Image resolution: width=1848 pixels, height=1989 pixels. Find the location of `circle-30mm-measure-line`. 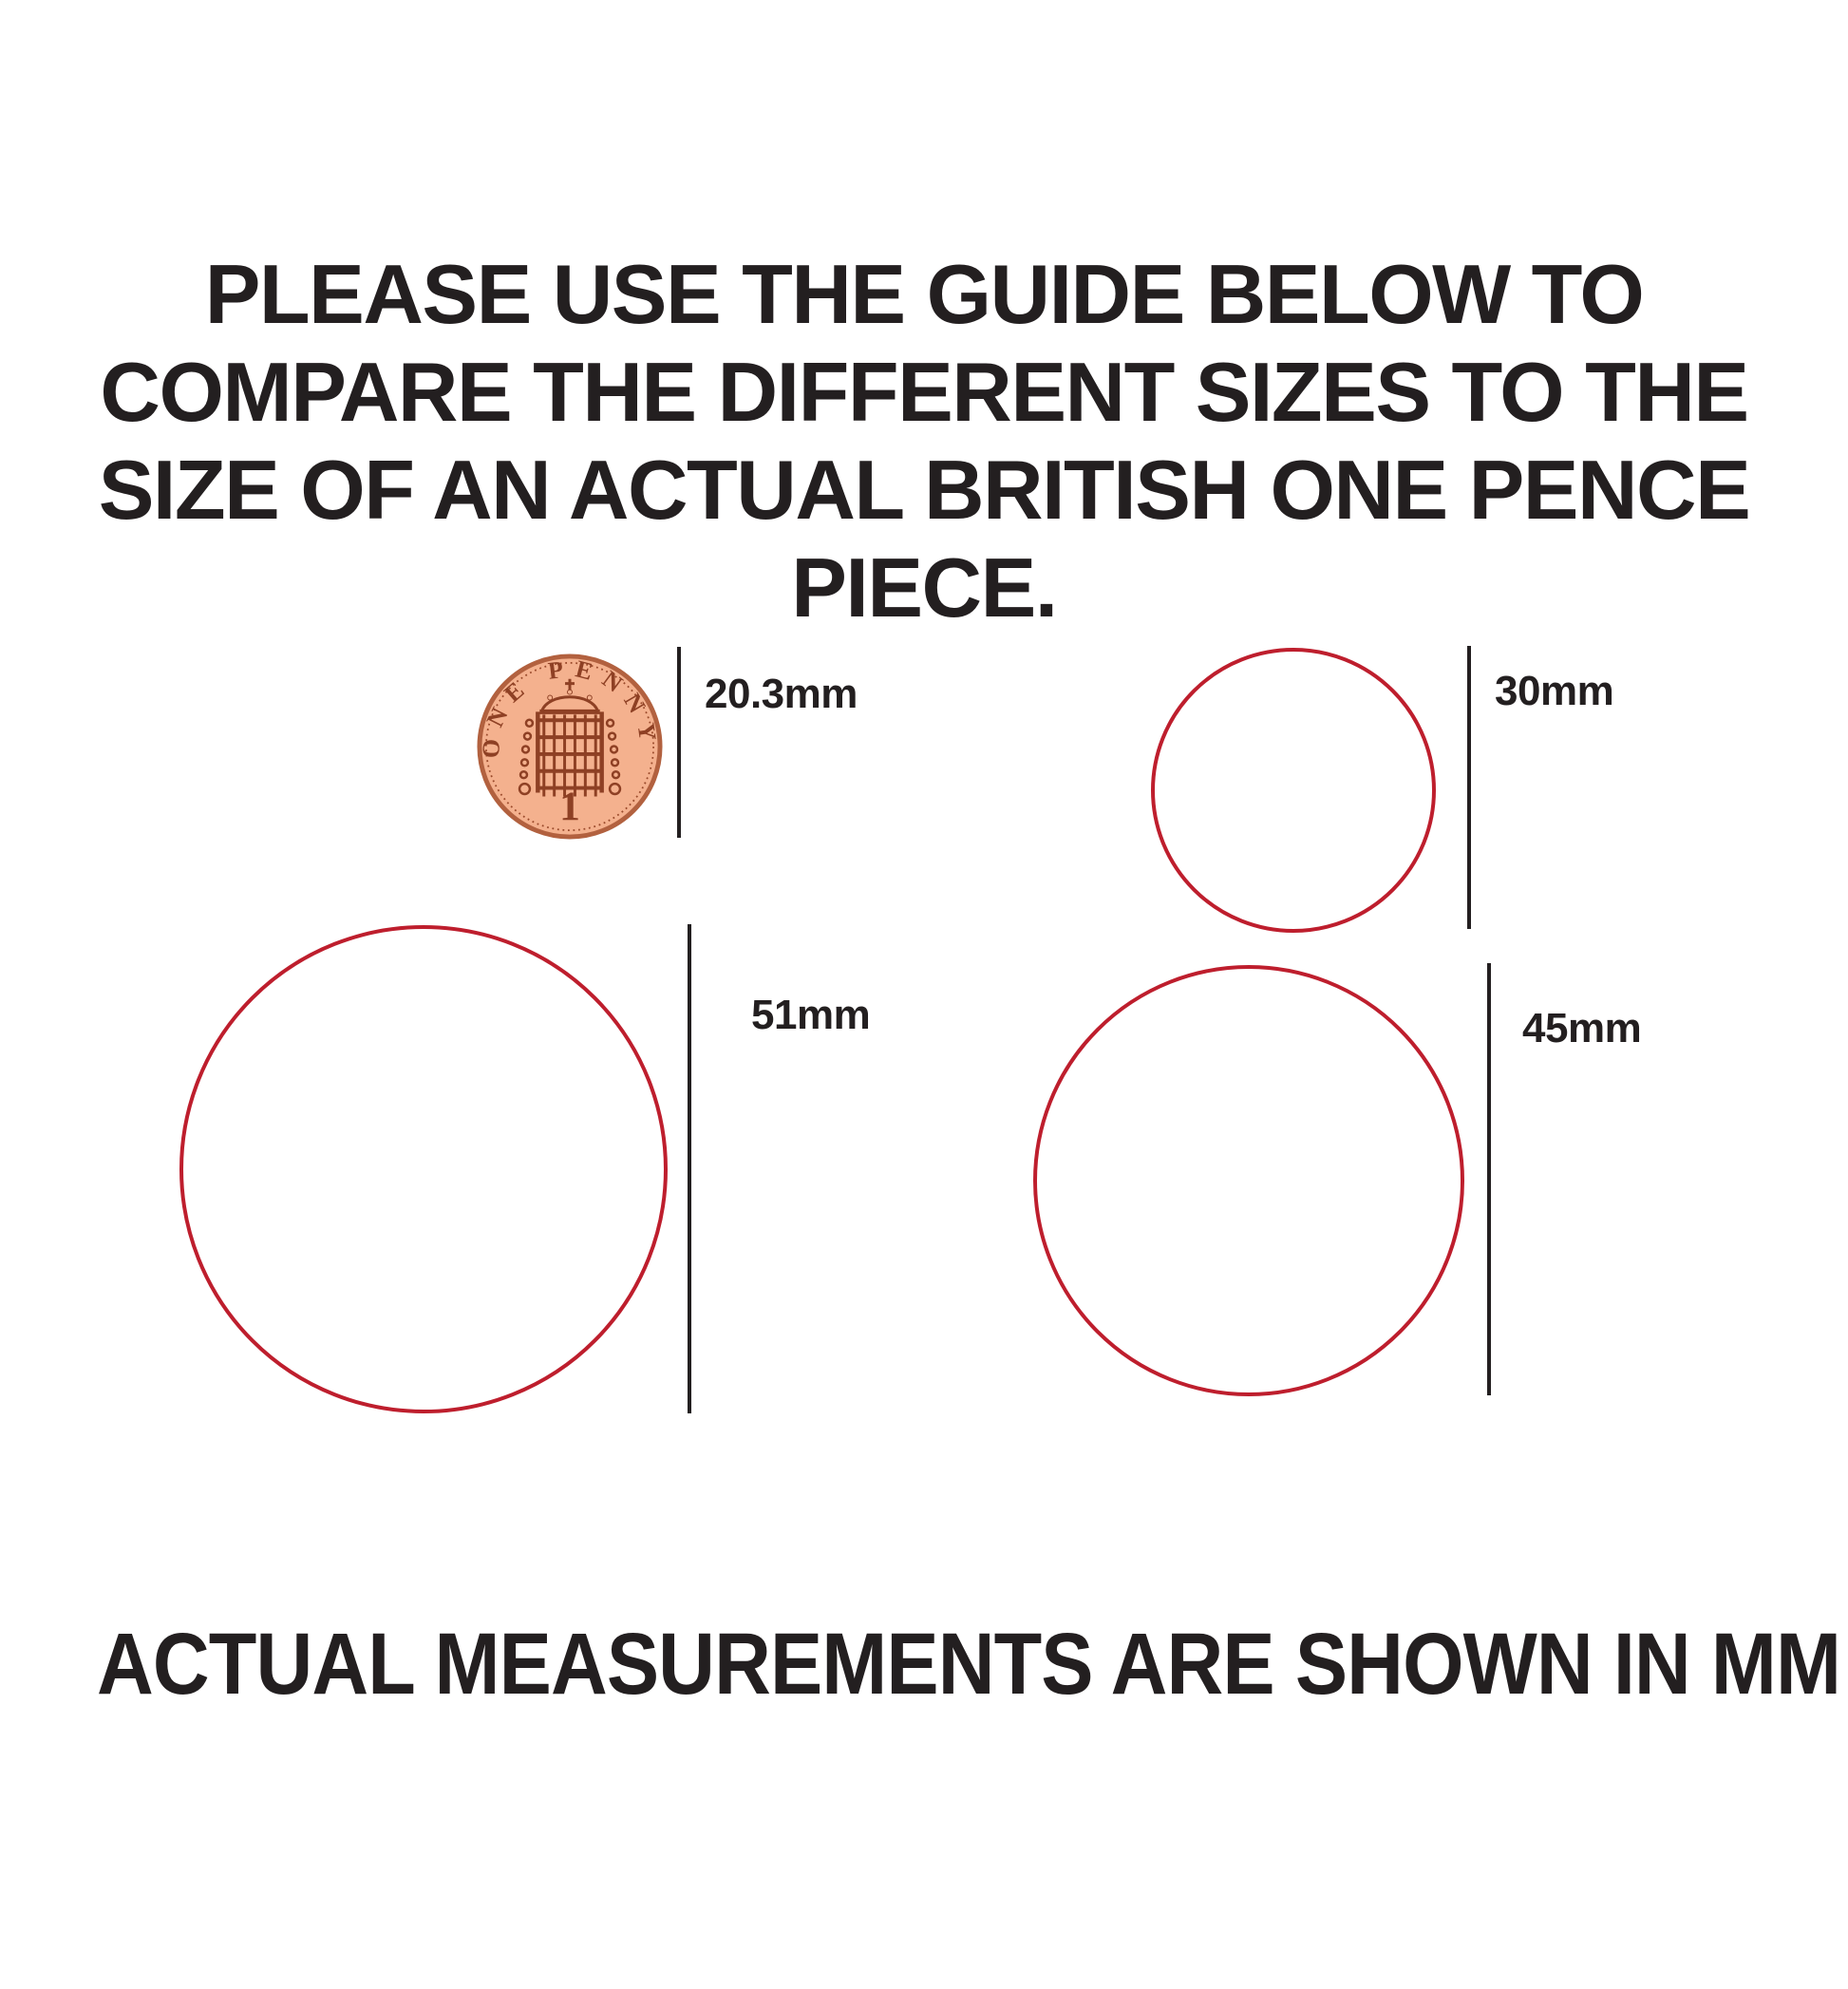

circle-30mm-measure-line is located at coordinates (1469, 787).